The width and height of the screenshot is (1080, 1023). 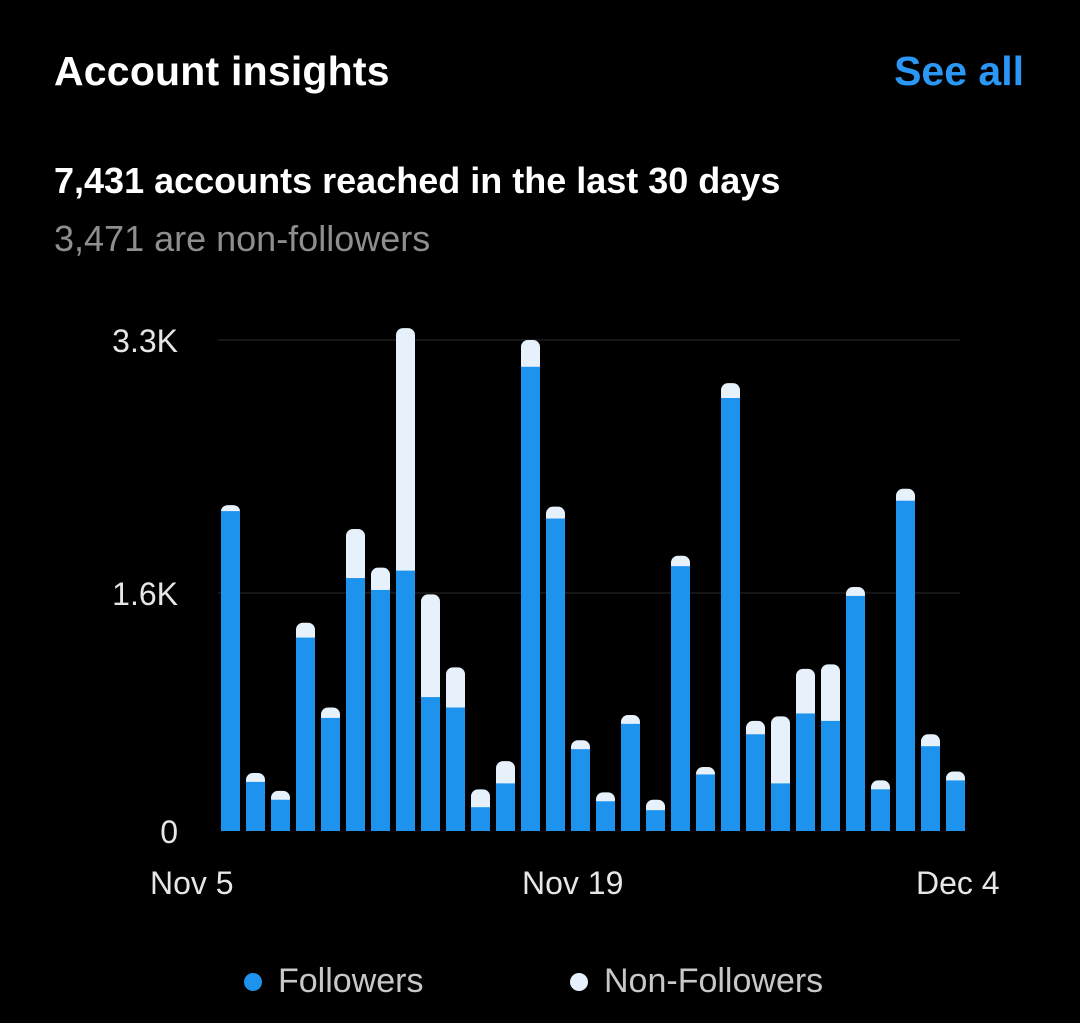 What do you see at coordinates (222, 71) in the screenshot?
I see `section-title: Account insights` at bounding box center [222, 71].